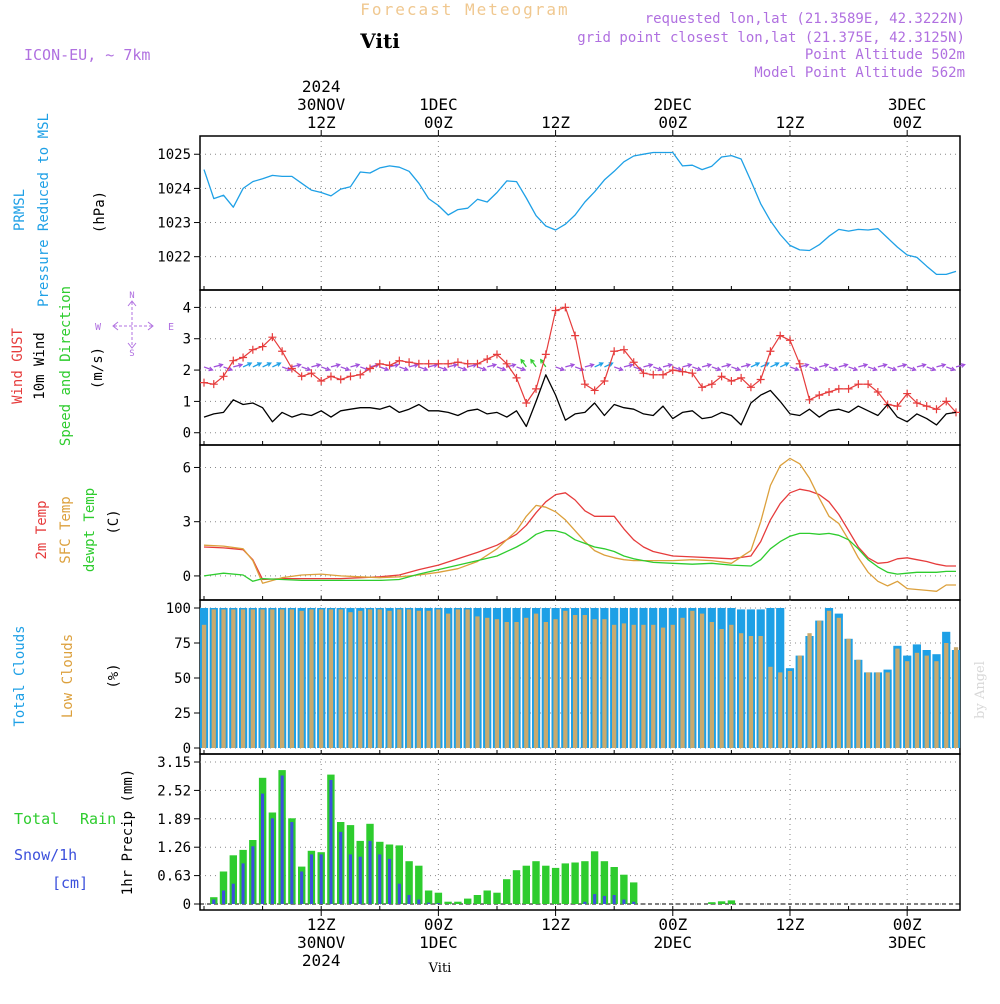  What do you see at coordinates (182, 679) in the screenshot?
I see `y-tick-label: 50` at bounding box center [182, 679].